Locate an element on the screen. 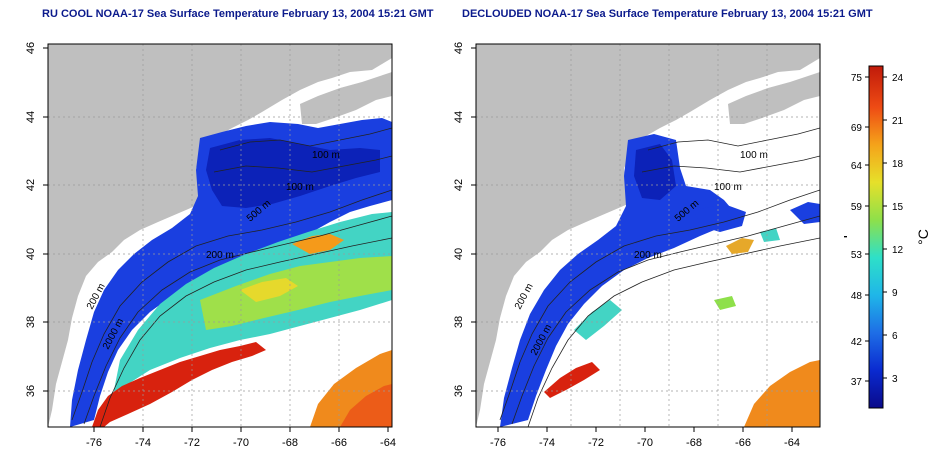 This screenshot has height=475, width=950. warm-eddy-orange is located at coordinates (782, 393).